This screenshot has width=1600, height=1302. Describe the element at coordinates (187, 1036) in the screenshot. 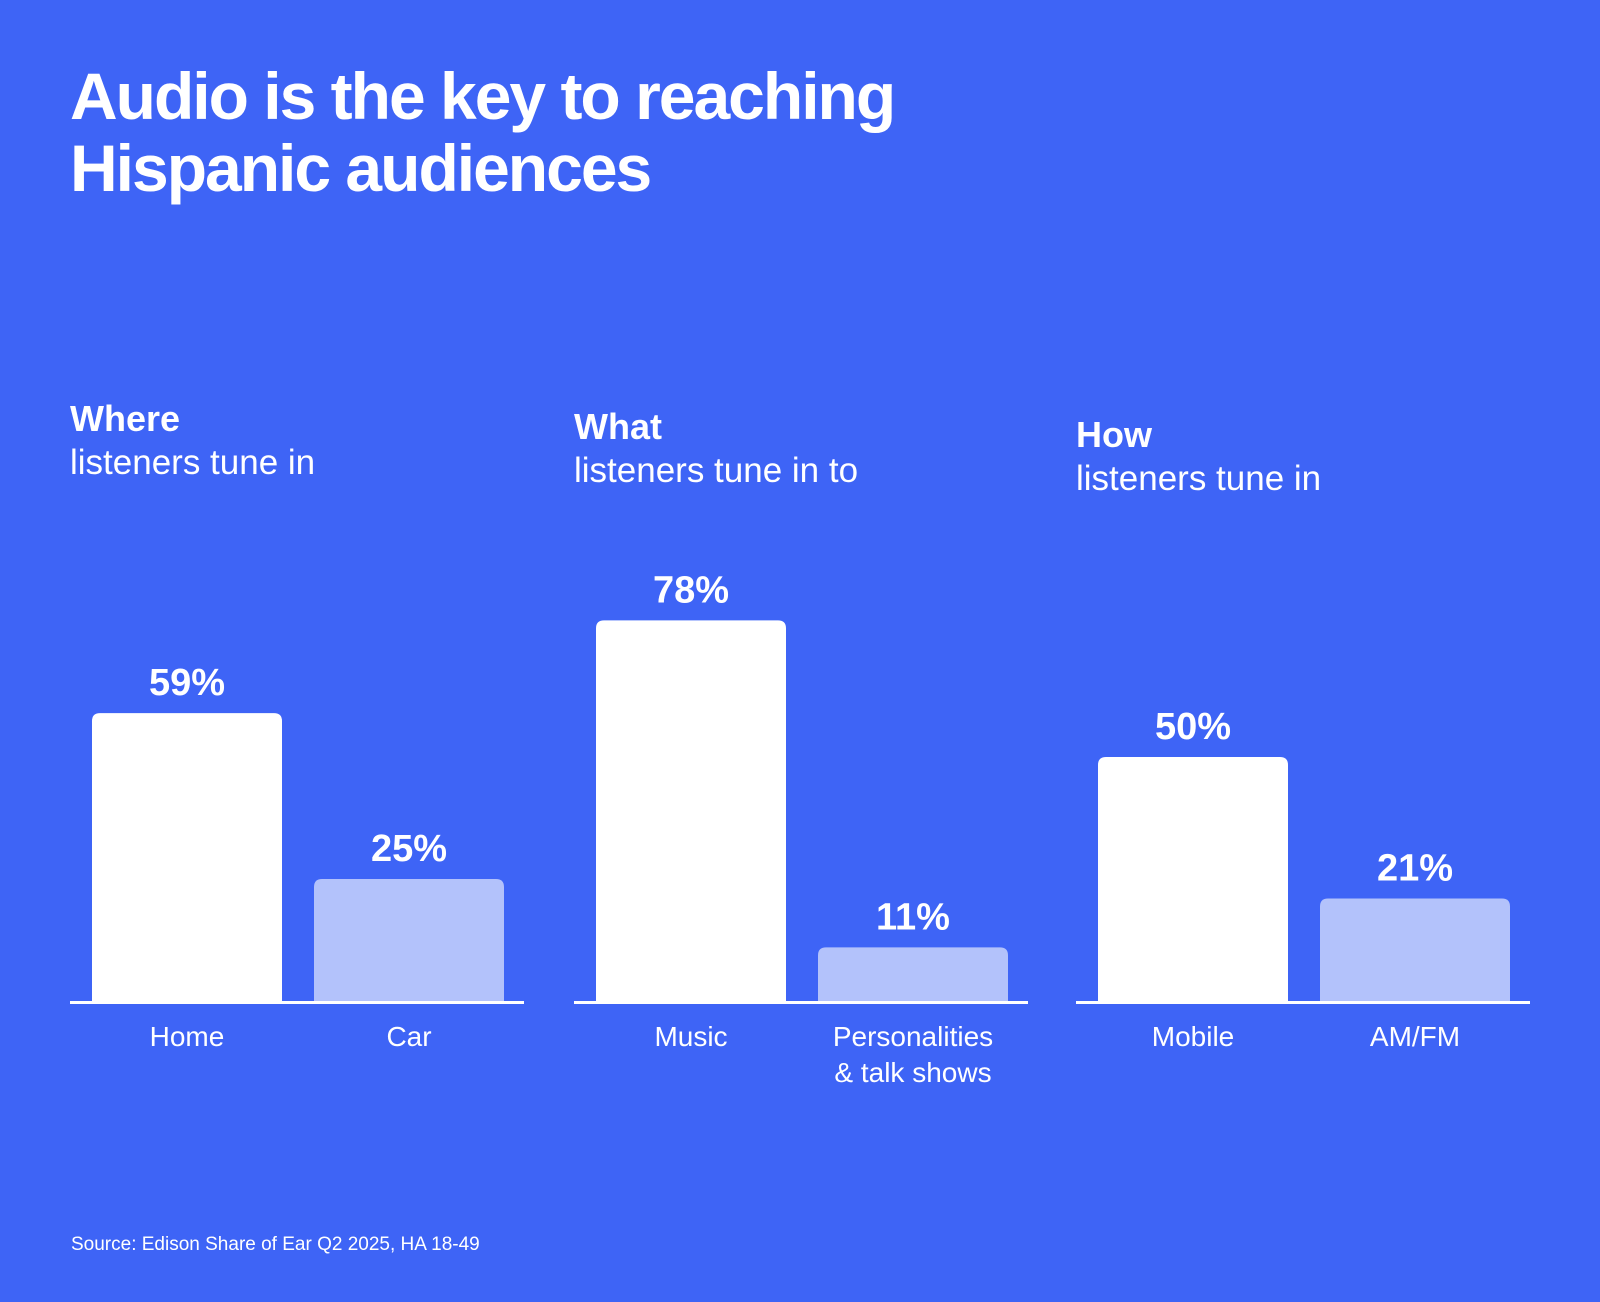

I see `category-label: Home` at that location.